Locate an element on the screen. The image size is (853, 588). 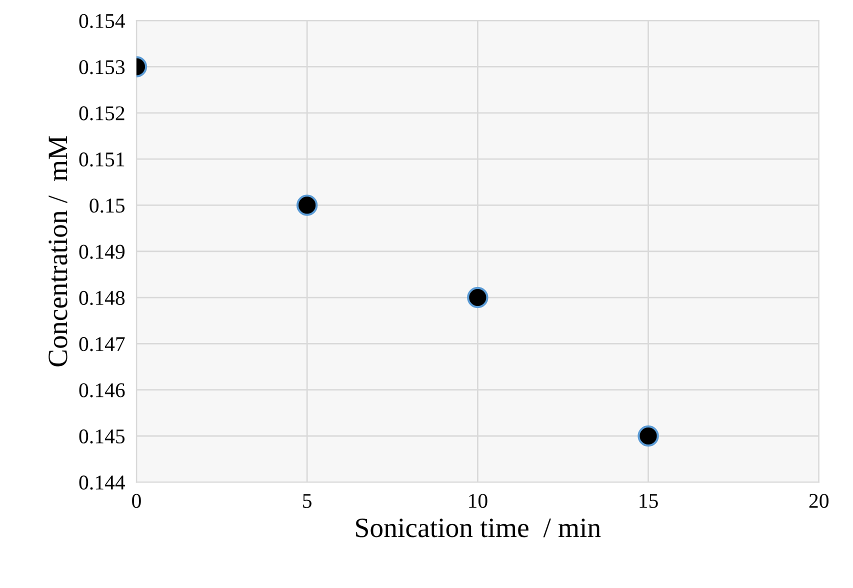
y-tick-label: 0.151 is located at coordinates (101, 159).